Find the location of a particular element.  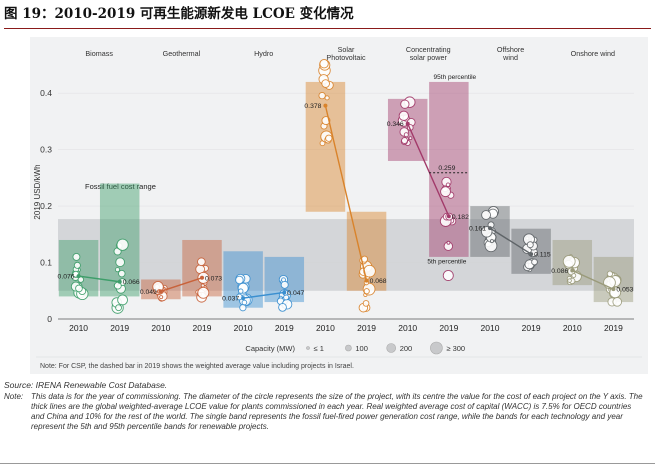

figure-title: 图 19：2010-2019 可再生能源新发电 LCOE 变化情况 is located at coordinates (327, 15).